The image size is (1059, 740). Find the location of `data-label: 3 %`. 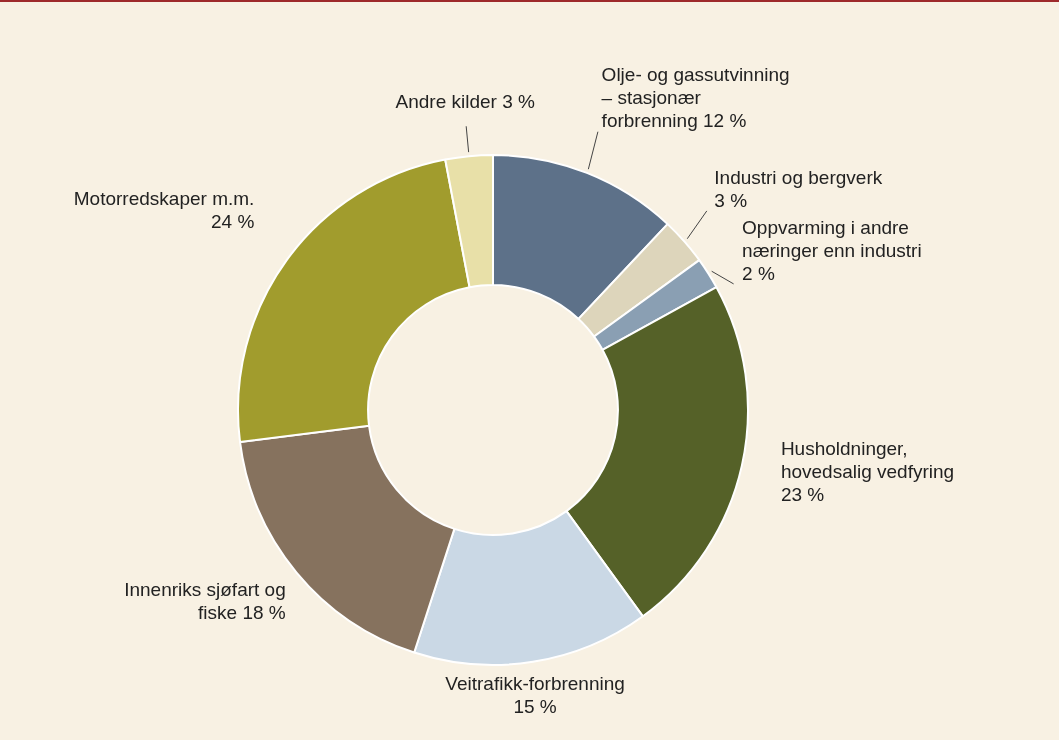

data-label: 3 % is located at coordinates (731, 200).